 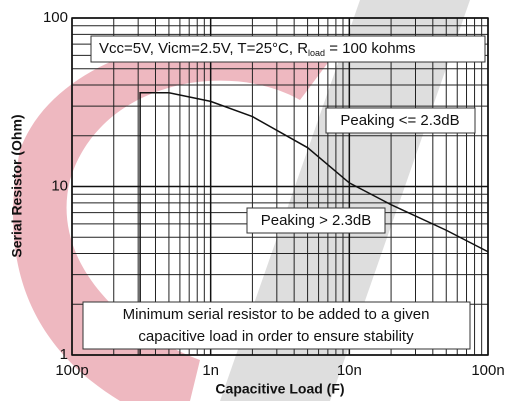 What do you see at coordinates (316, 53) in the screenshot?
I see `annotation-subscript: load` at bounding box center [316, 53].